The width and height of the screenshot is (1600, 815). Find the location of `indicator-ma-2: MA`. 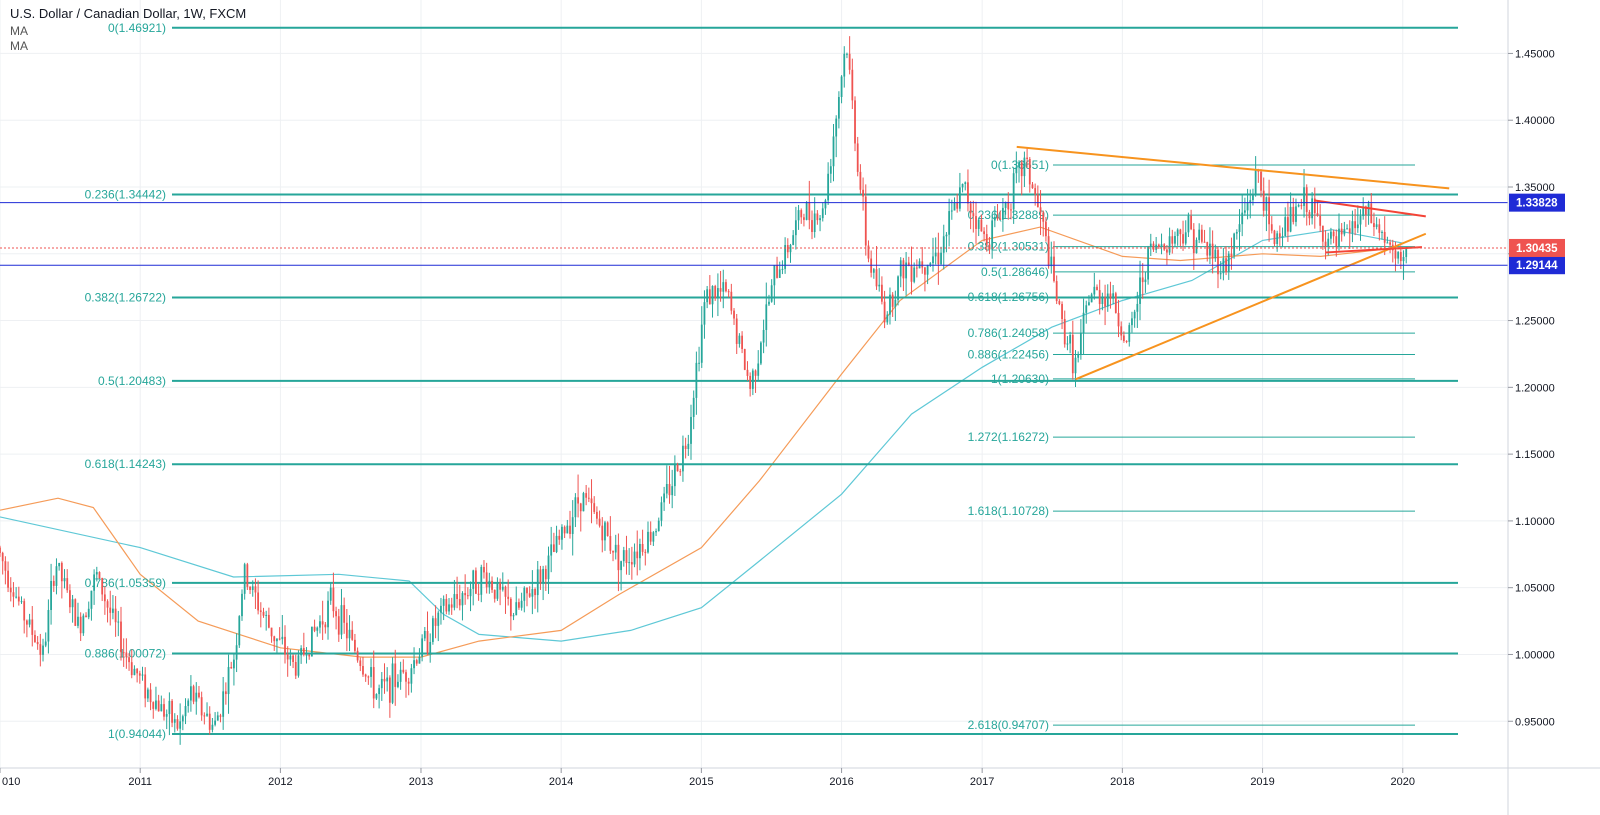

indicator-ma-2: MA is located at coordinates (19, 46).